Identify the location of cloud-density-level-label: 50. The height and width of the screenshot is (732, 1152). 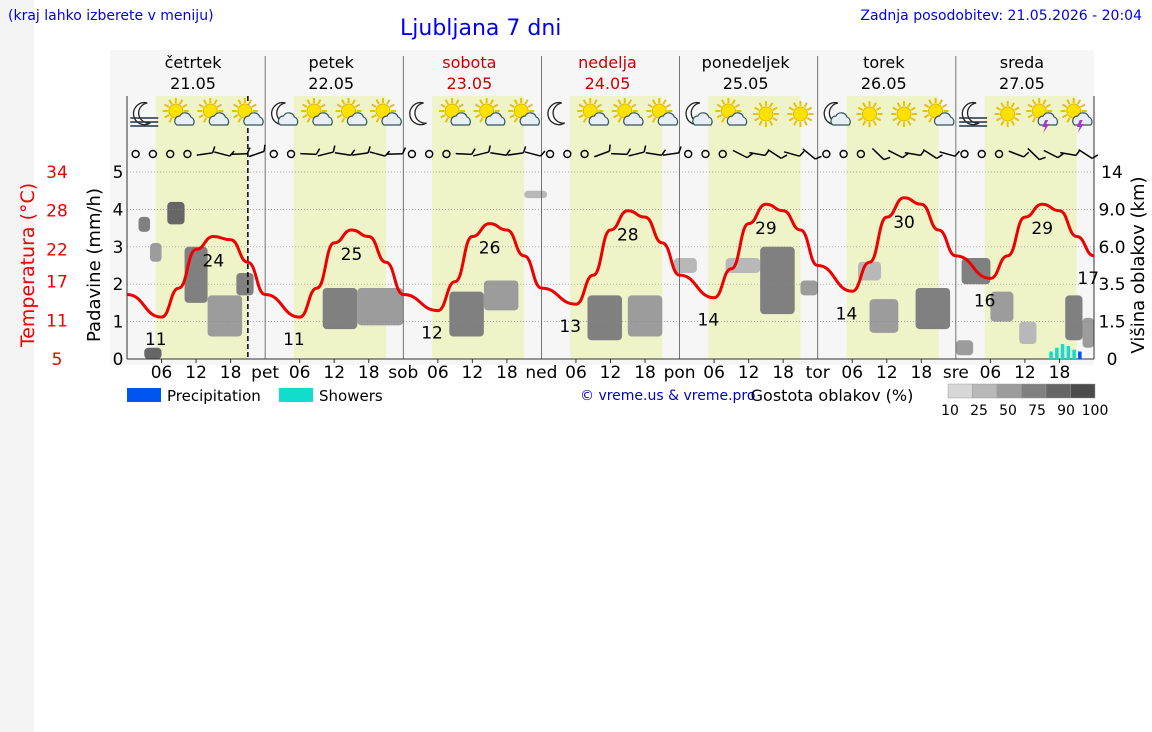
(1008, 411).